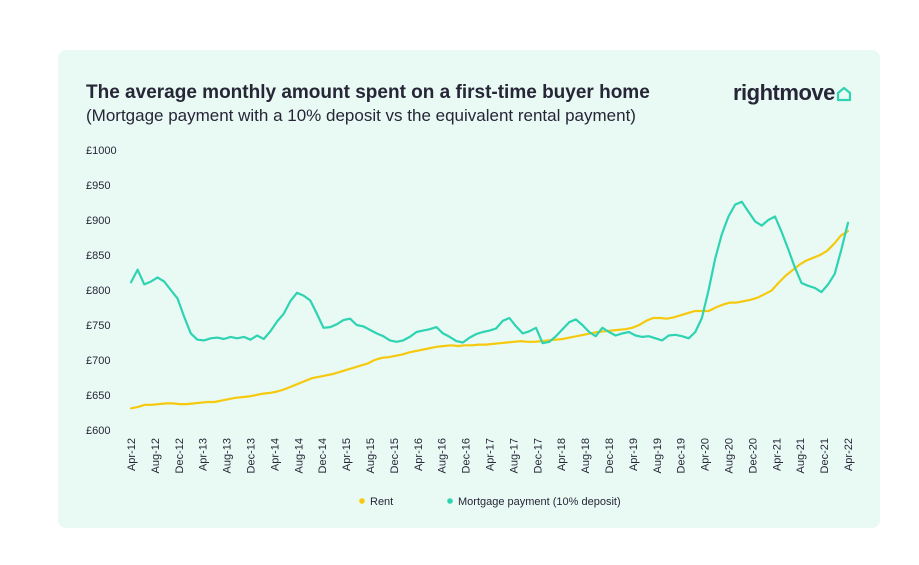 This screenshot has width=919, height=565. I want to click on x-tick-label: Dec-20, so click(753, 455).